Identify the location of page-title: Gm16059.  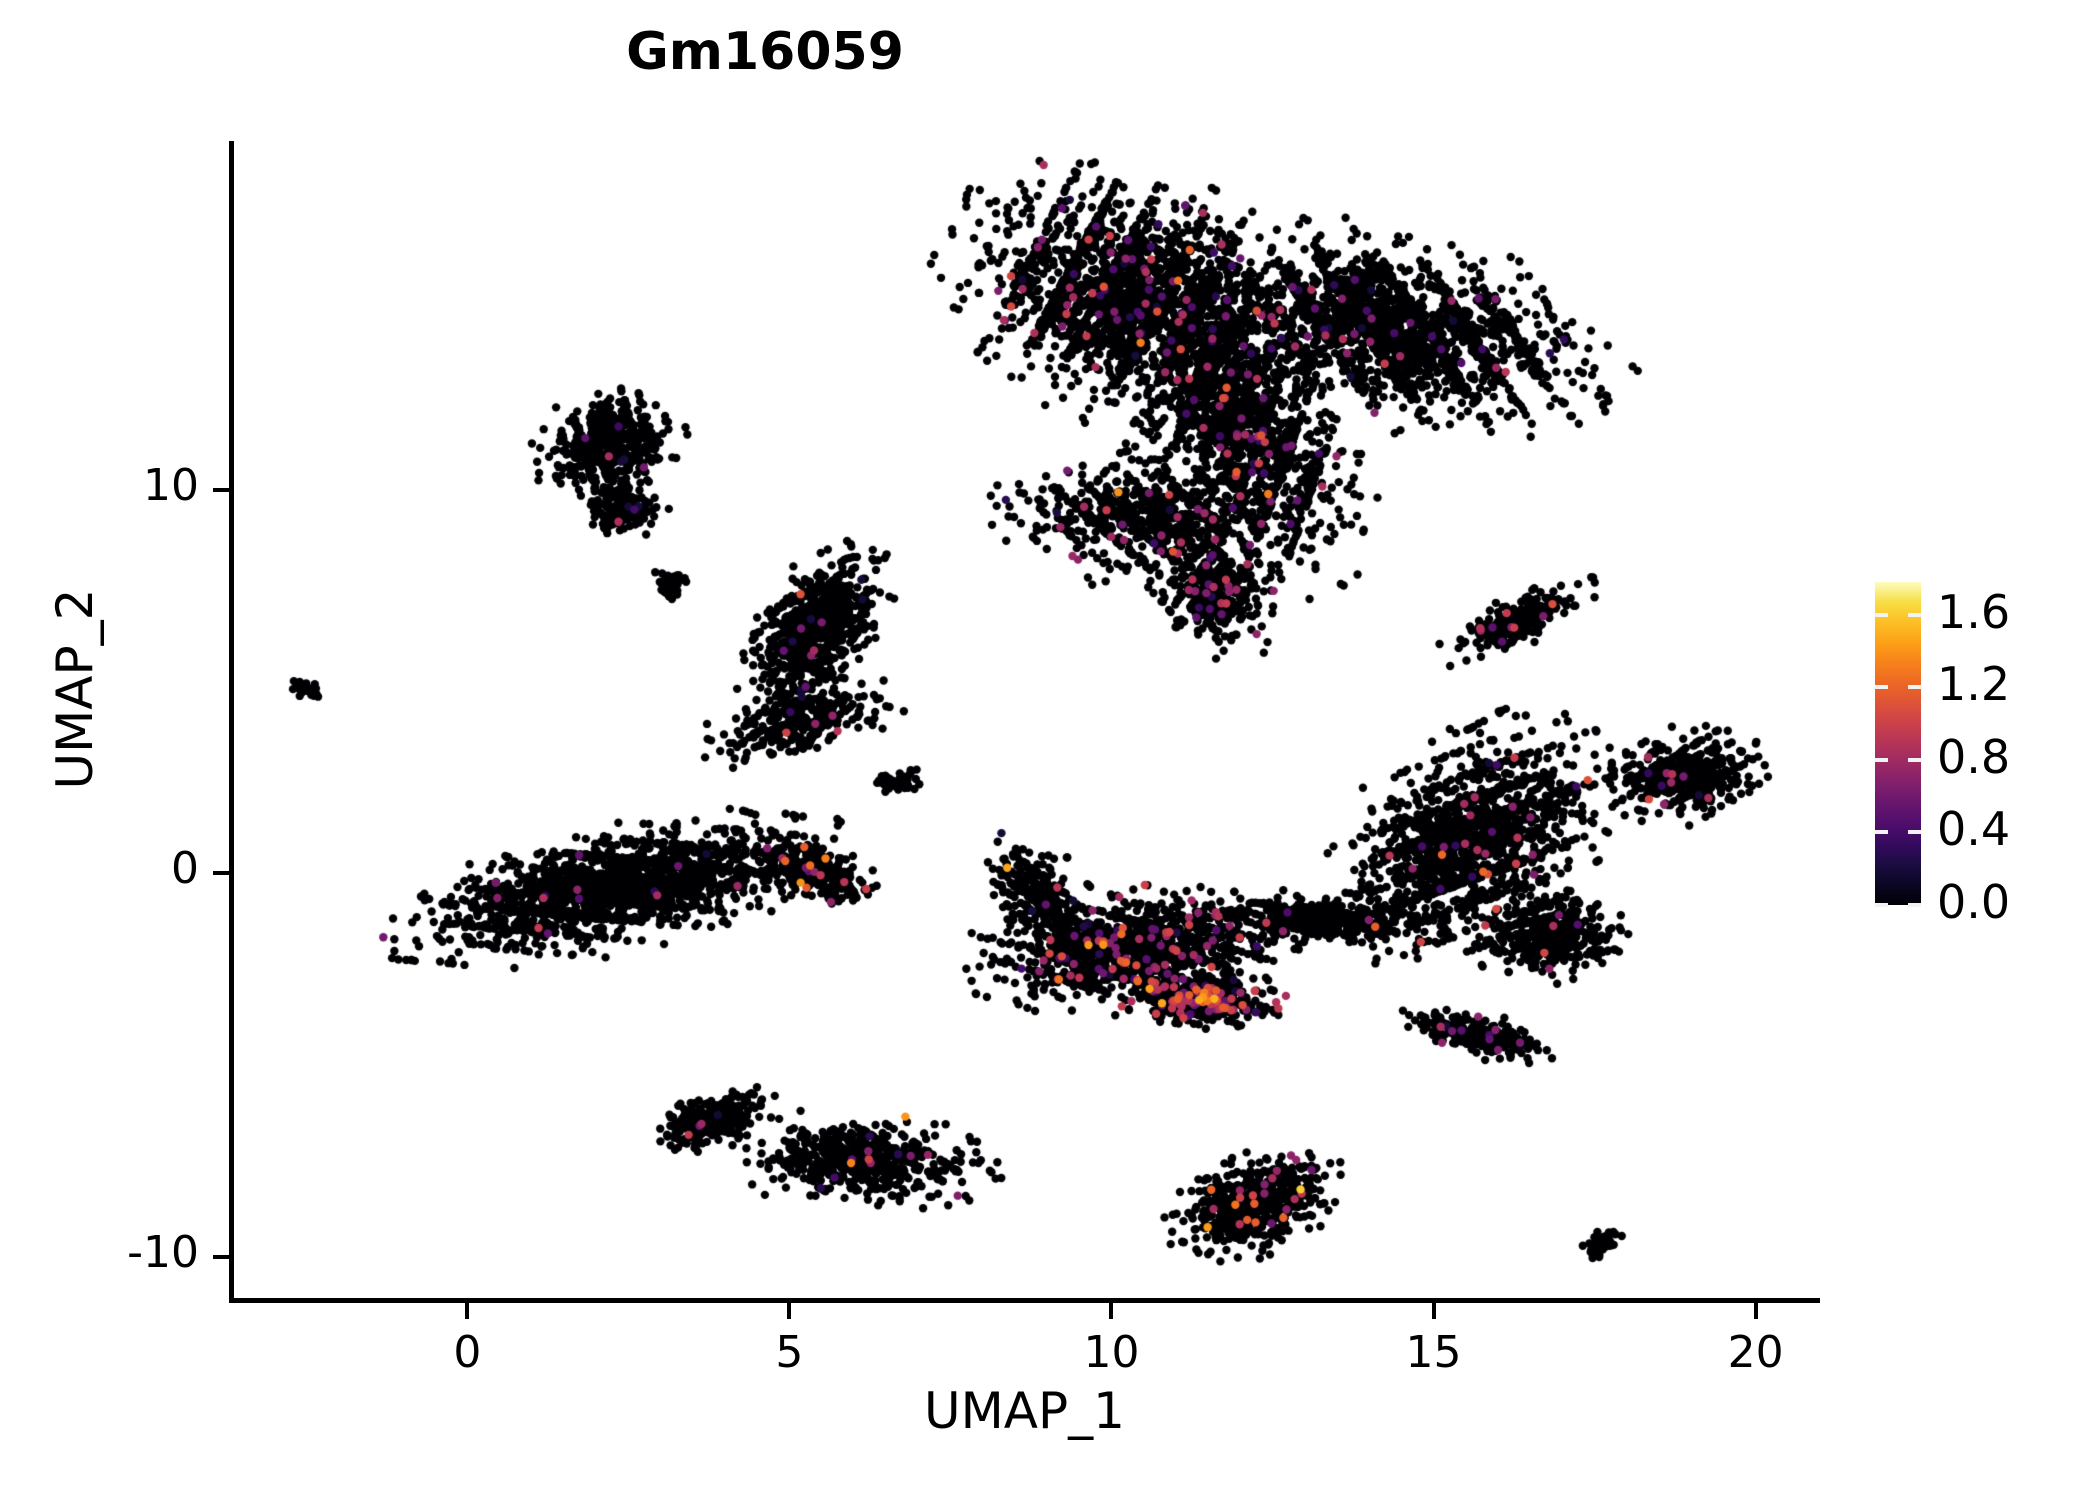
(765, 52).